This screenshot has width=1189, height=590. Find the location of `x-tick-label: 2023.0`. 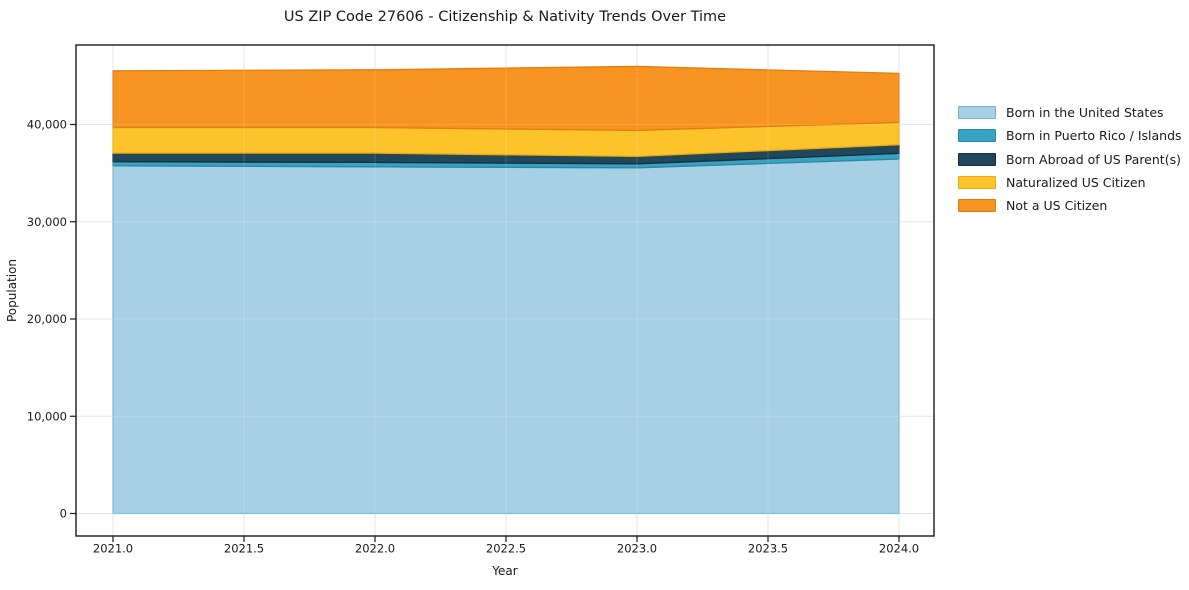

x-tick-label: 2023.0 is located at coordinates (637, 549).